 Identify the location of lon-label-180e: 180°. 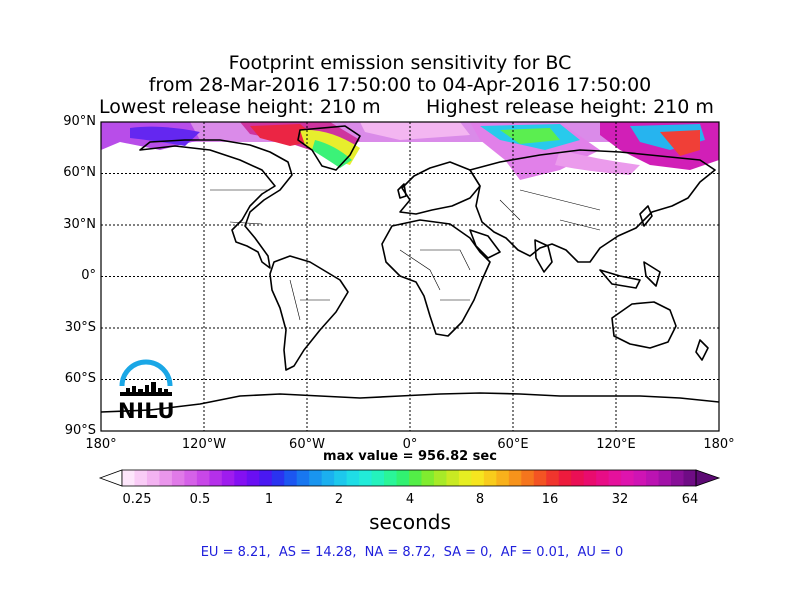
(719, 444).